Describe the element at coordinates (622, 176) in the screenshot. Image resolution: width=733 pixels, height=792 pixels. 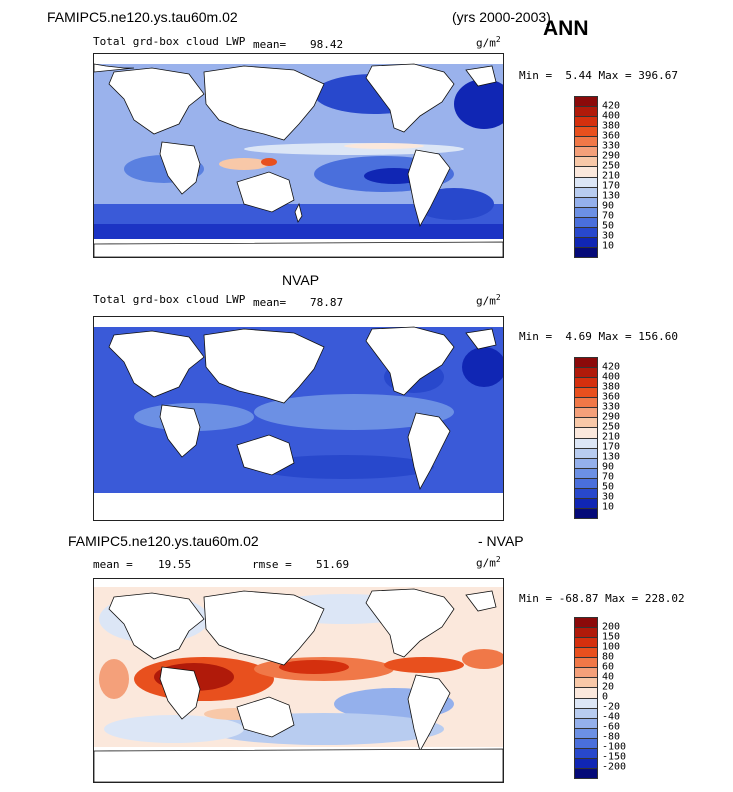
I see `colorbar-model-labels: 420 400 380 360 330 290 250 210 170 130 90 70 50 30 10` at that location.